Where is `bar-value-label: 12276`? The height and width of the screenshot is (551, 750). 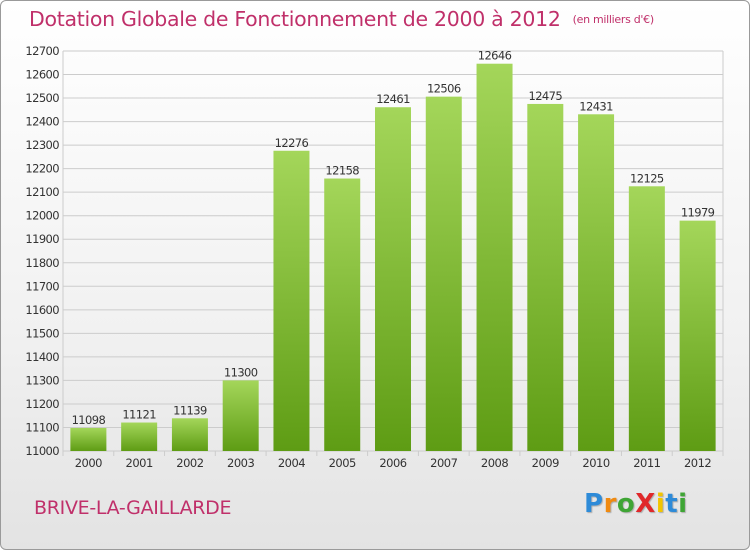
bar-value-label: 12276 is located at coordinates (292, 143).